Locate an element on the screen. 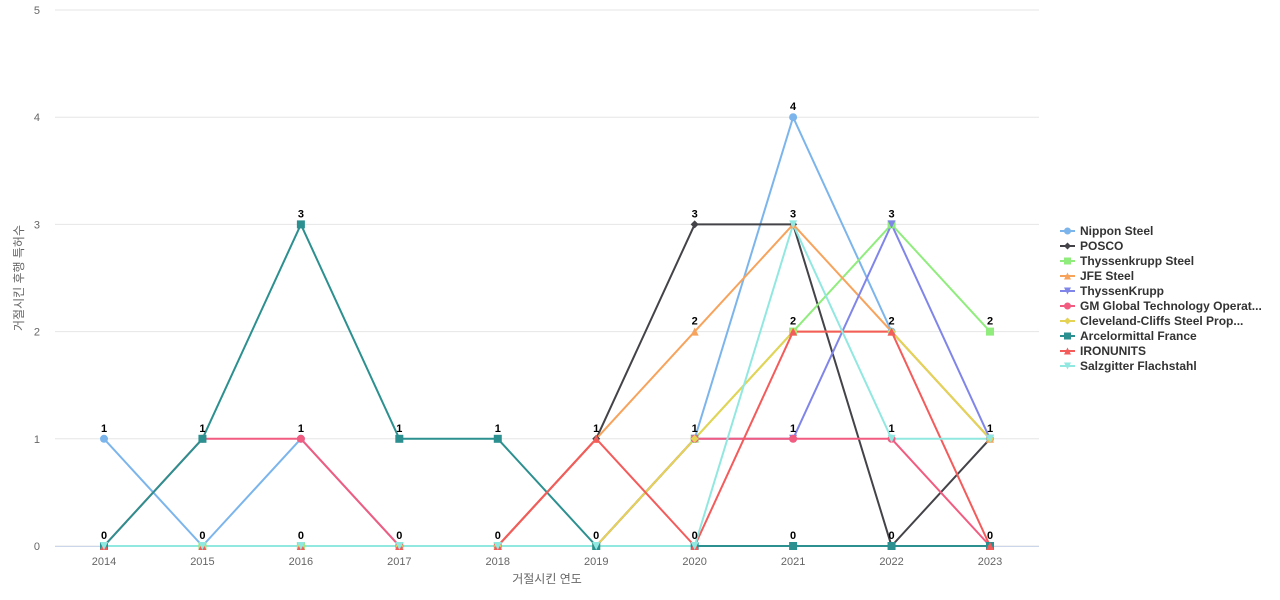 This screenshot has height=600, width=1280. y-axis-title: 거절시킨 후행 특허수 is located at coordinates (18, 278).